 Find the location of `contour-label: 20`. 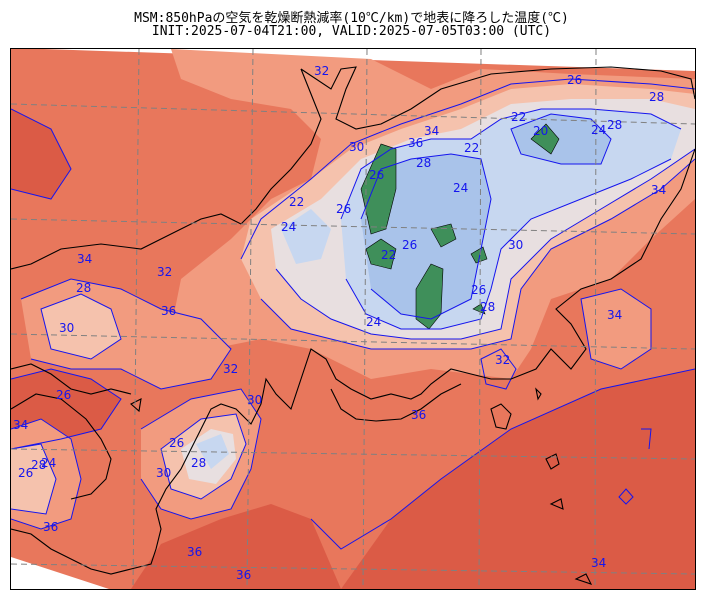

contour-label: 20 is located at coordinates (540, 131).